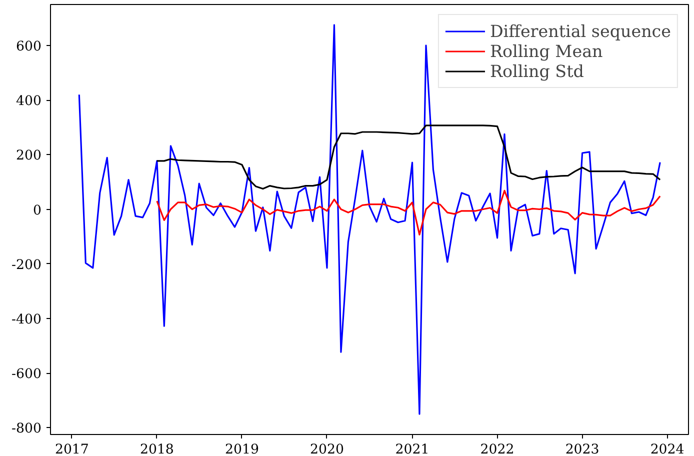  Describe the element at coordinates (27, 374) in the screenshot. I see `y-tick-label: -600` at that location.